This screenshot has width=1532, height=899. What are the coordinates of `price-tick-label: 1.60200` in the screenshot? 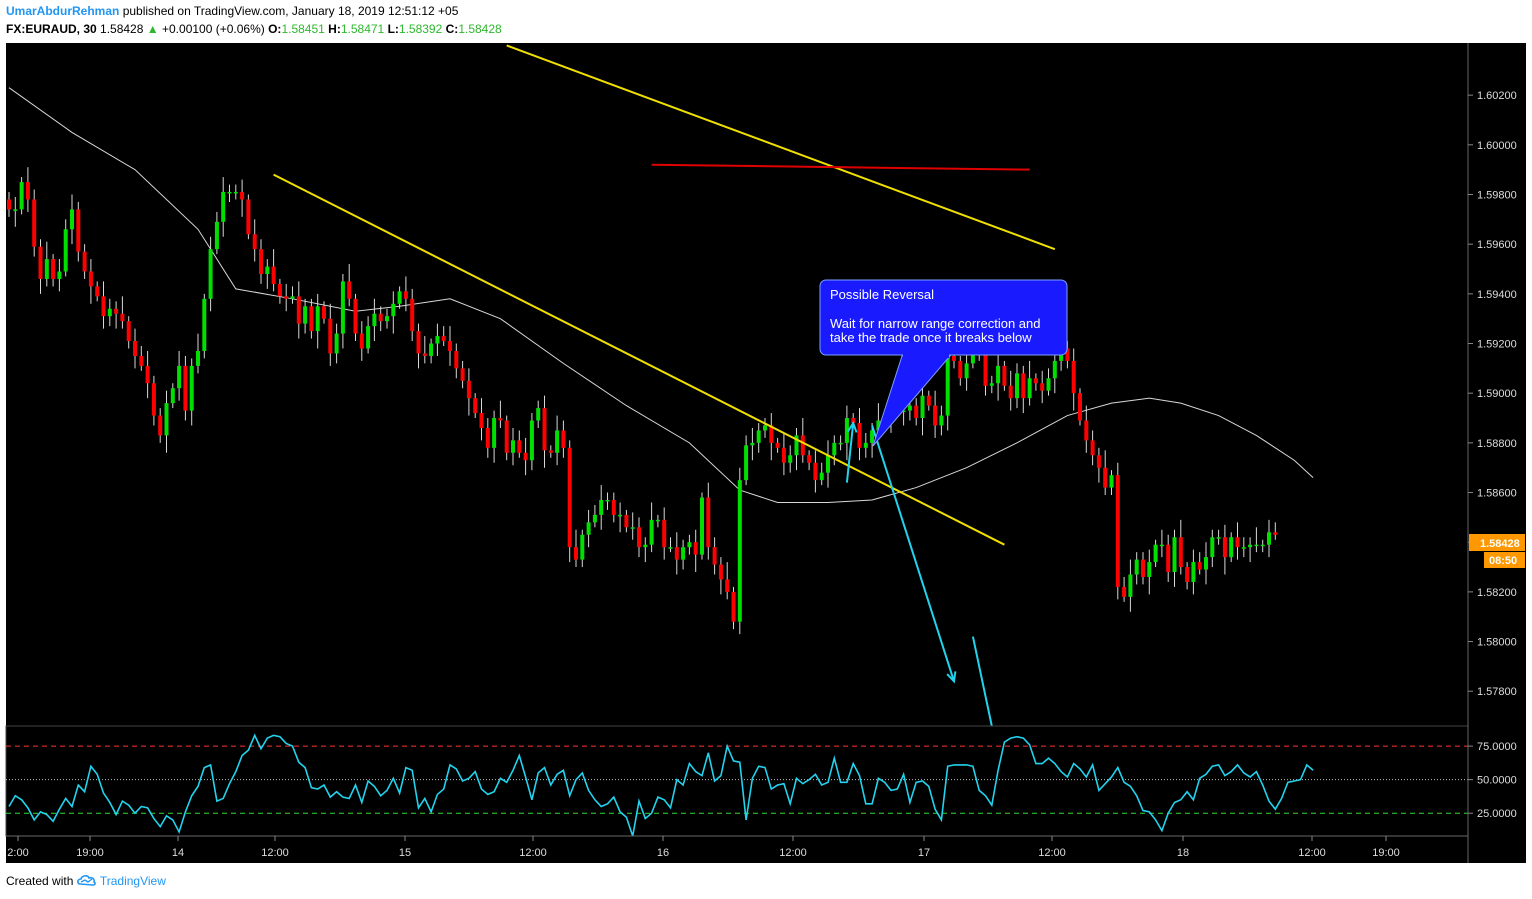 It's located at (1497, 96).